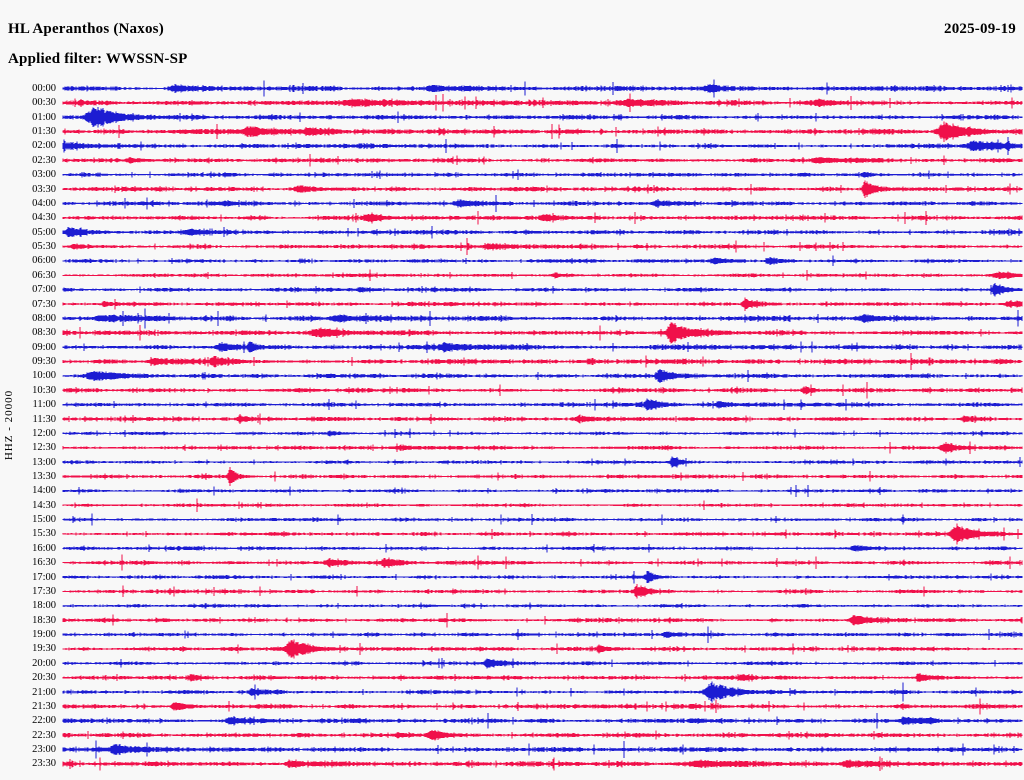  I want to click on time-label: 05:30, so click(44, 247).